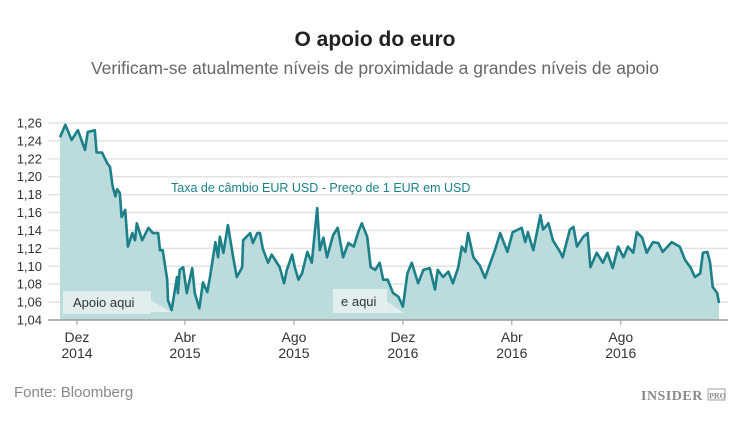 Image resolution: width=750 pixels, height=432 pixels. Describe the element at coordinates (29, 248) in the screenshot. I see `y-tick-label: 1,12` at that location.